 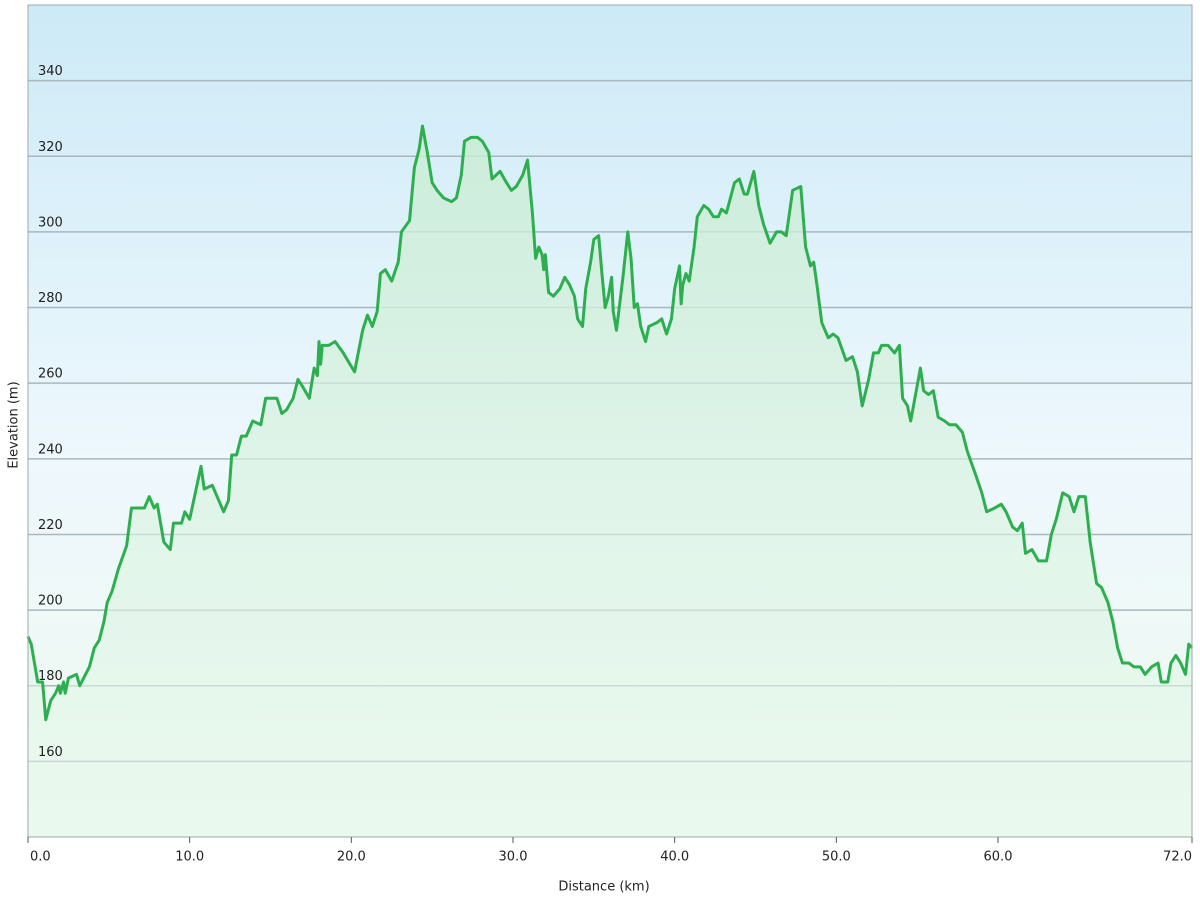 I want to click on x-tick-label: 0.0, so click(x=40, y=857).